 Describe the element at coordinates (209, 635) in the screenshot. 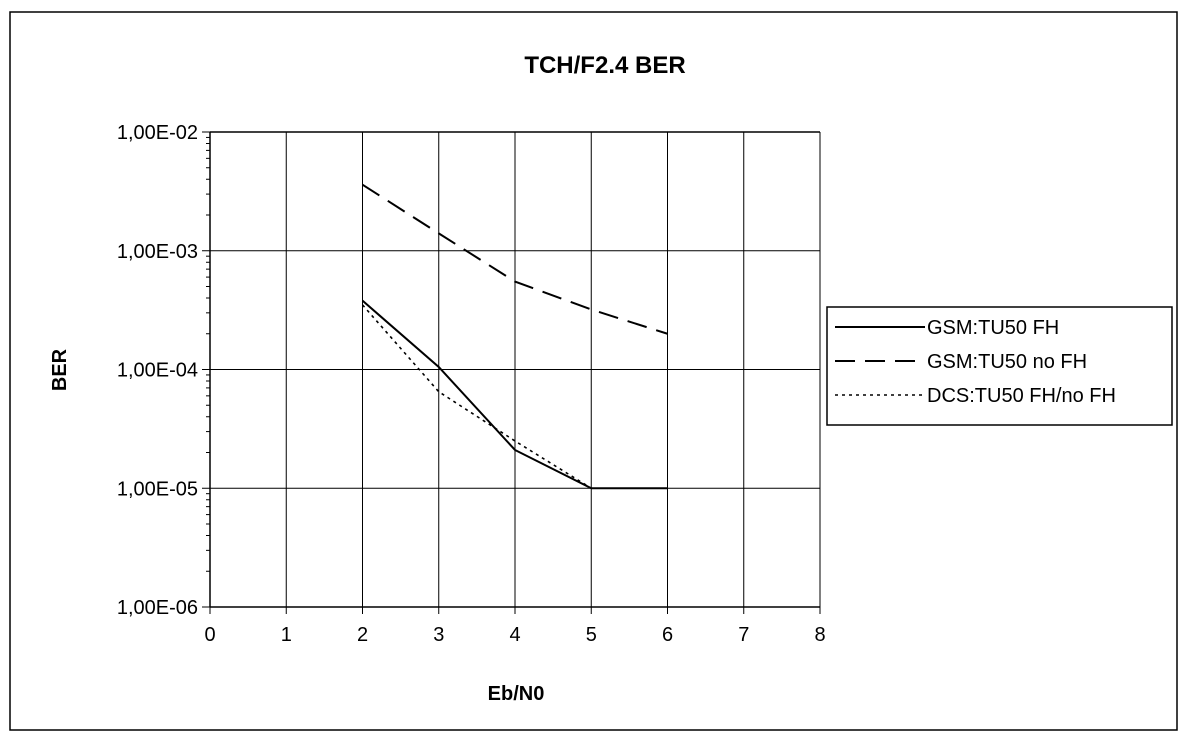

I see `x-tick-label: 0` at that location.